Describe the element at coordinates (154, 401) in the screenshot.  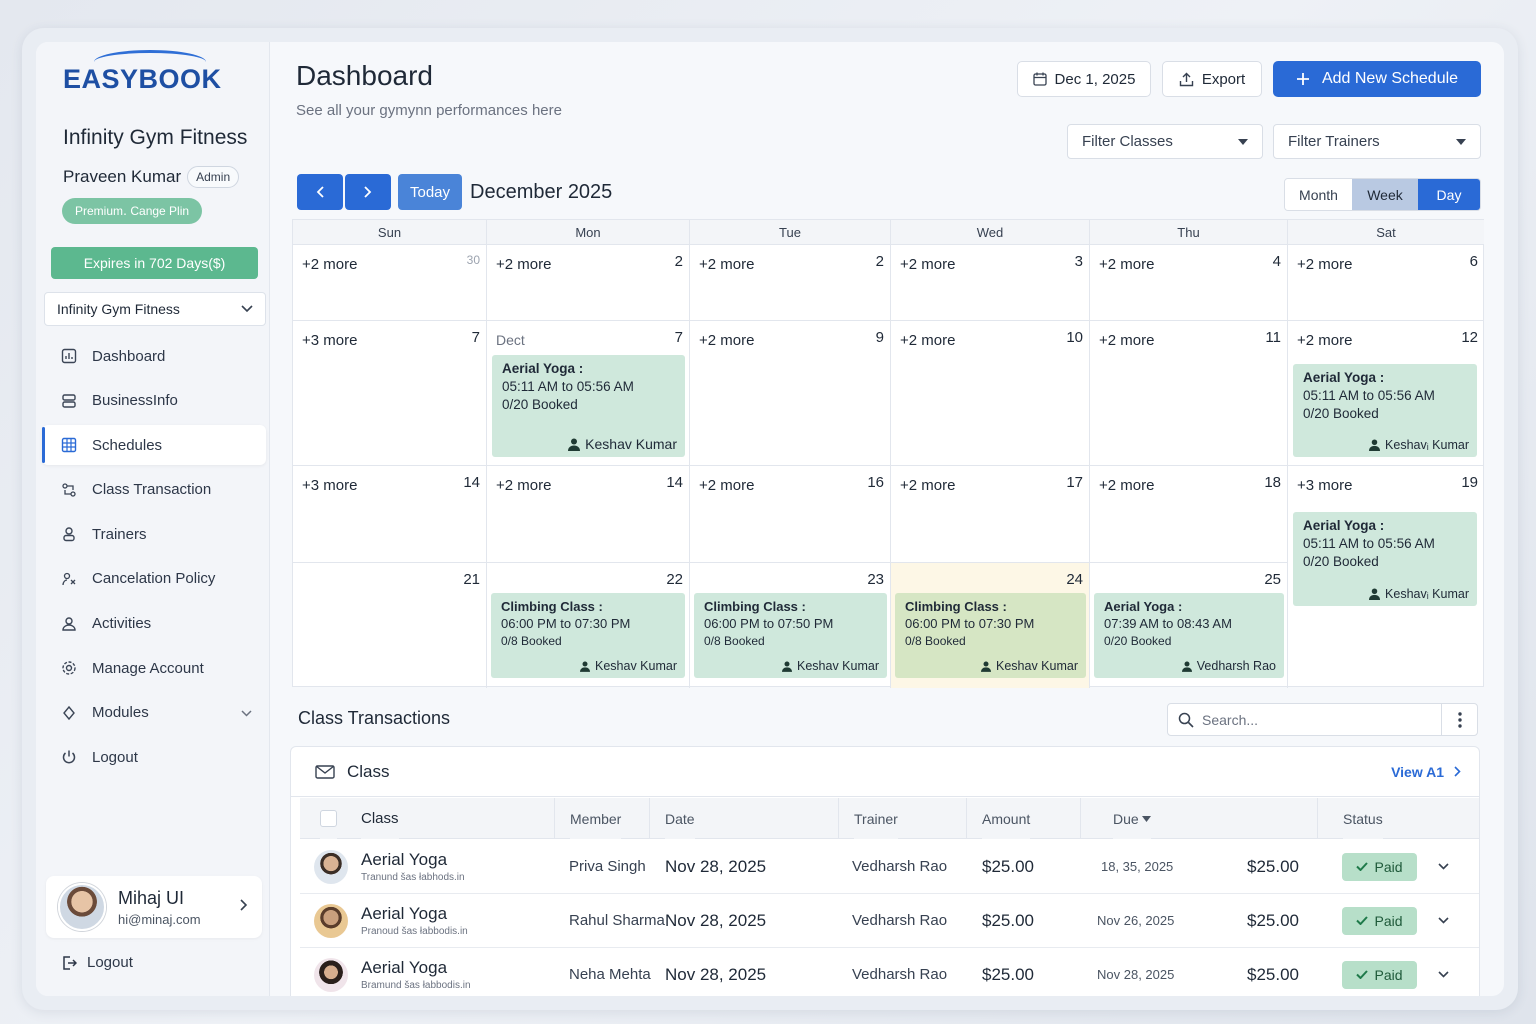
I see `sidebar-item-businessinfo: BusinessInfo` at that location.